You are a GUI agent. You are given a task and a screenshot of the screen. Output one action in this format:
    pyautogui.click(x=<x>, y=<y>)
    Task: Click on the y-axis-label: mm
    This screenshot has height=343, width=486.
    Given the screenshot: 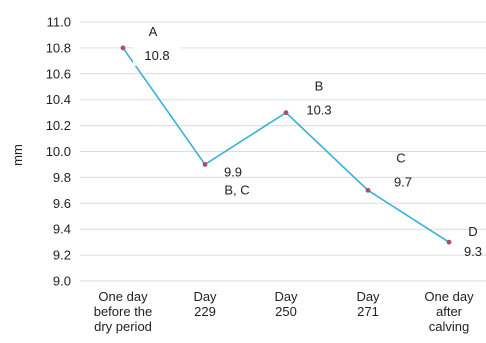 What is the action you would take?
    pyautogui.click(x=17, y=155)
    